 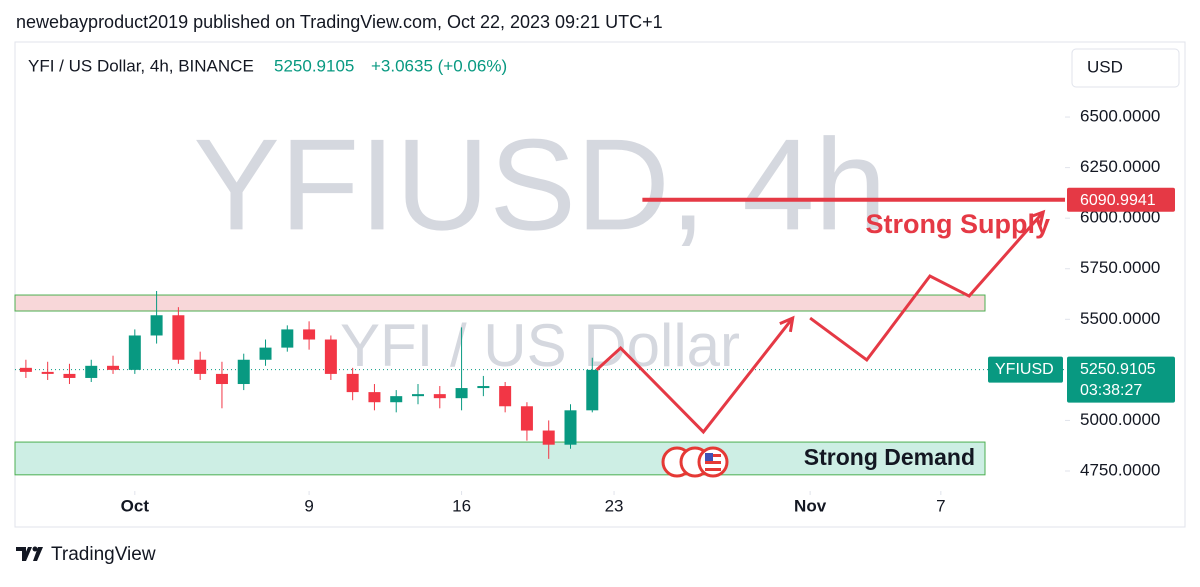 I want to click on demand-zone, so click(x=500, y=458).